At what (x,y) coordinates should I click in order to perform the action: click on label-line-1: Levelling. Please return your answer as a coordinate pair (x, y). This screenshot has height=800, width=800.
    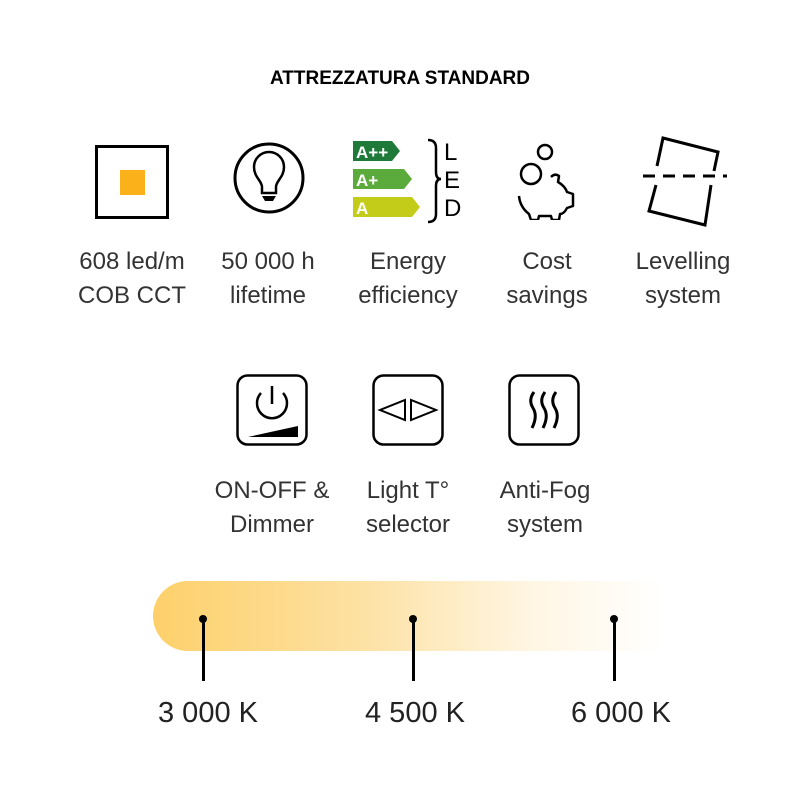
    Looking at the image, I should click on (683, 261).